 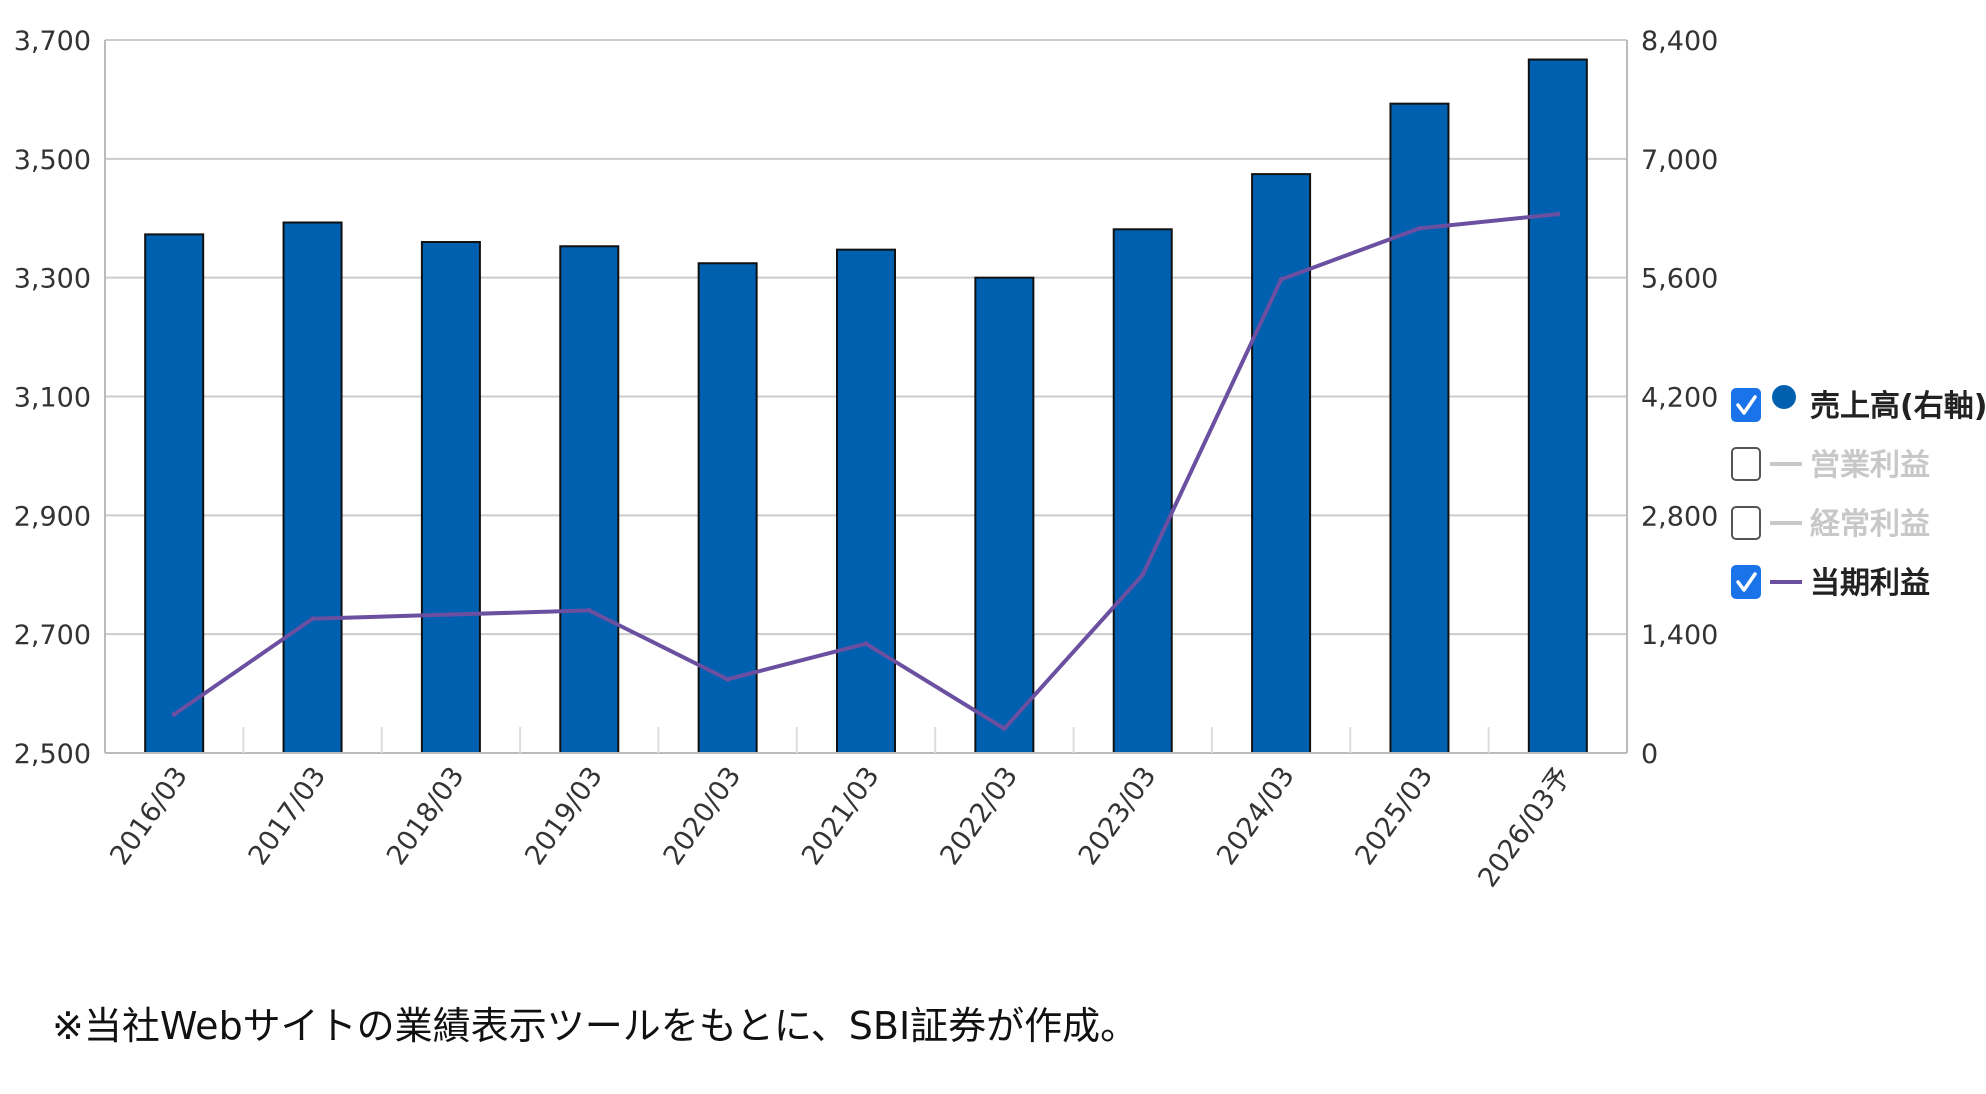 I want to click on y-right-tick-label: 5,600, so click(x=1679, y=279).